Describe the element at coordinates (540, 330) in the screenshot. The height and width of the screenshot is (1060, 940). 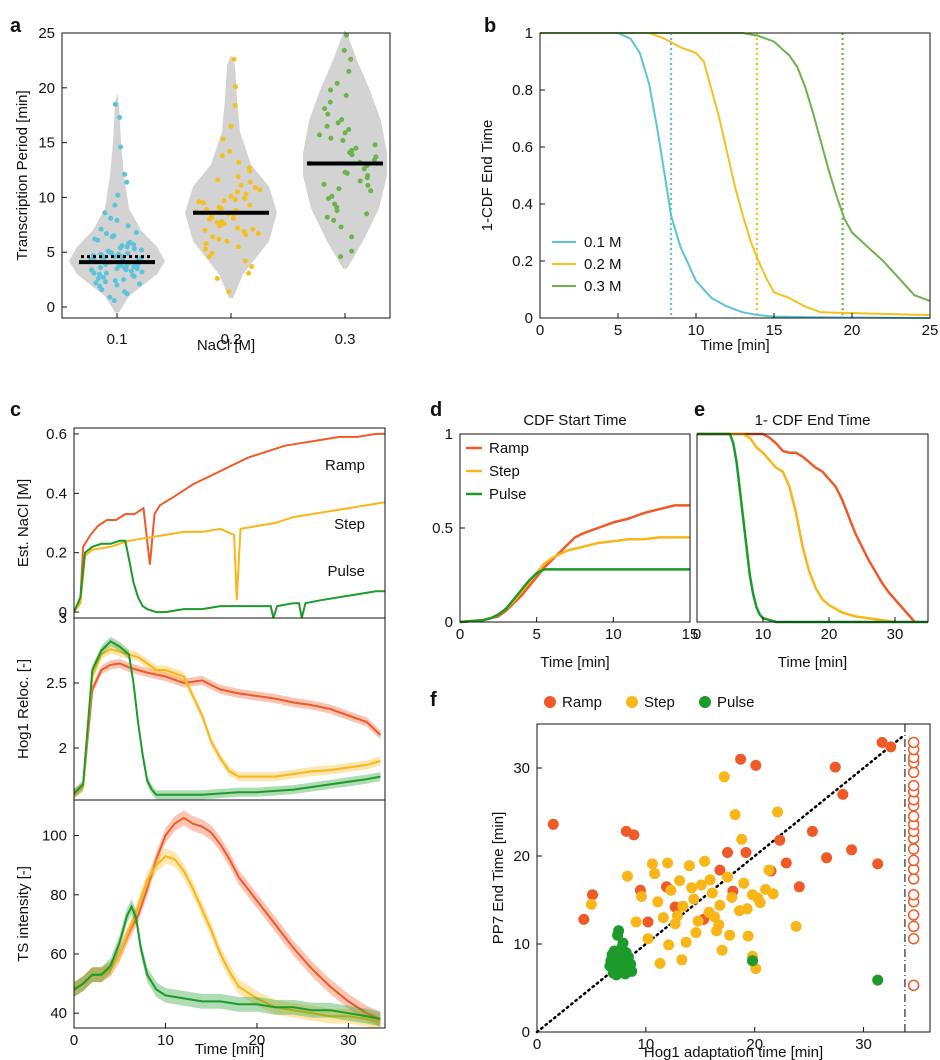
I see `b-x-tick-label: 0` at that location.